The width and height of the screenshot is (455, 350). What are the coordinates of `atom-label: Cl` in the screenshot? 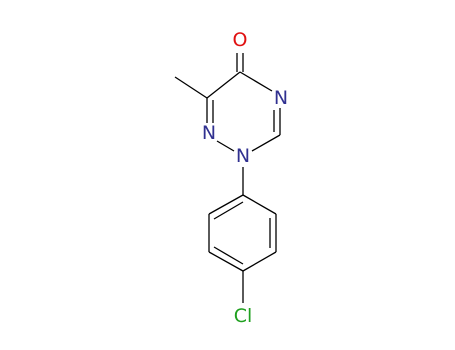 It's located at (243, 316).